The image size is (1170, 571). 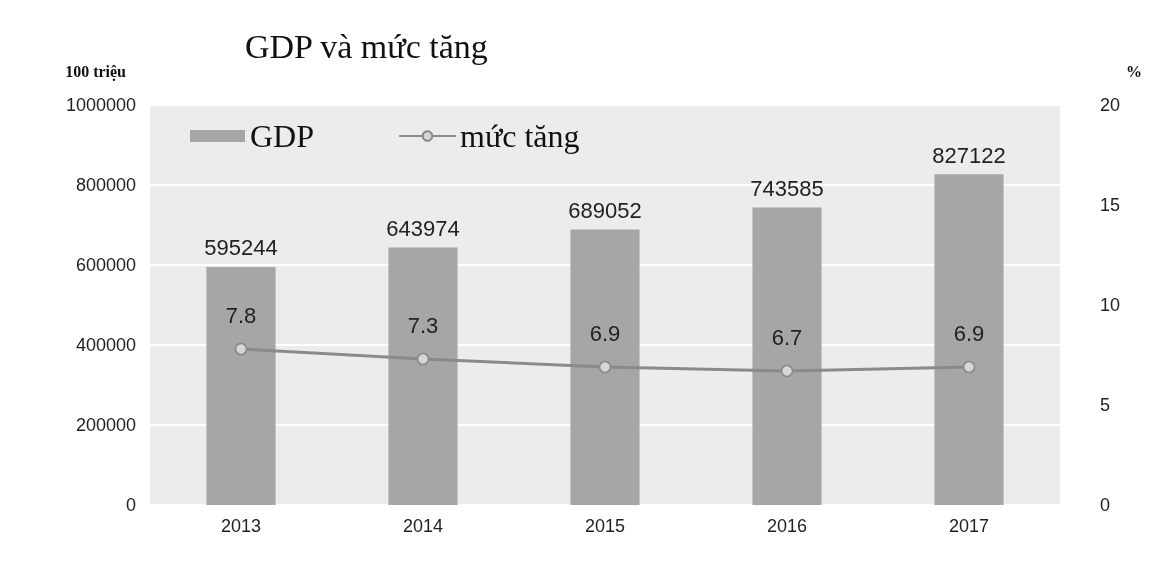 What do you see at coordinates (787, 526) in the screenshot?
I see `x-tick-label: 2016` at bounding box center [787, 526].